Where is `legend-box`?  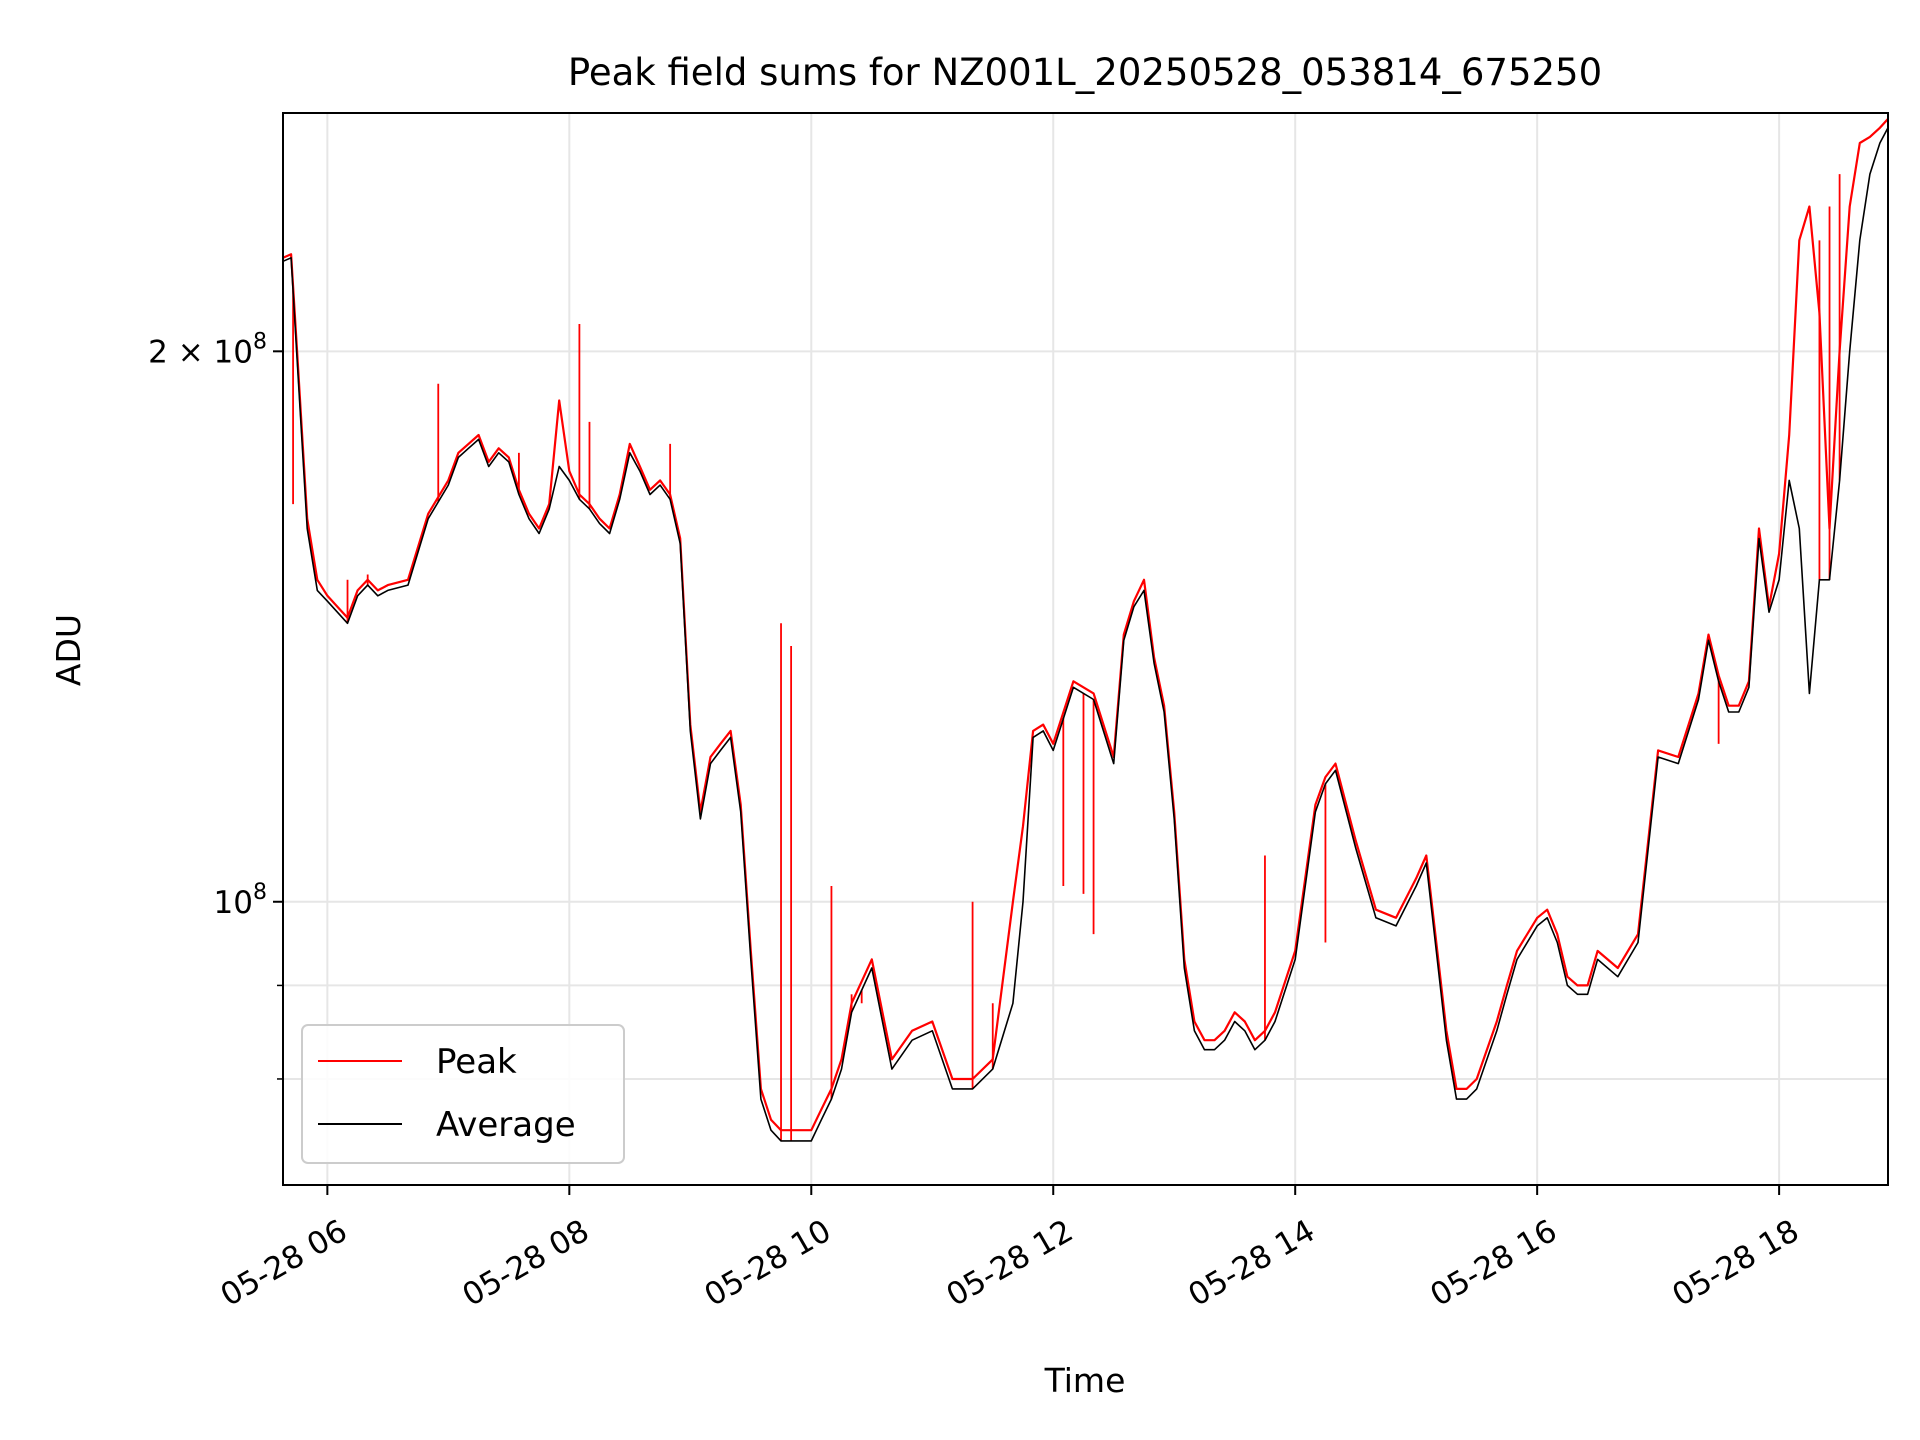
legend-box is located at coordinates (463, 1094).